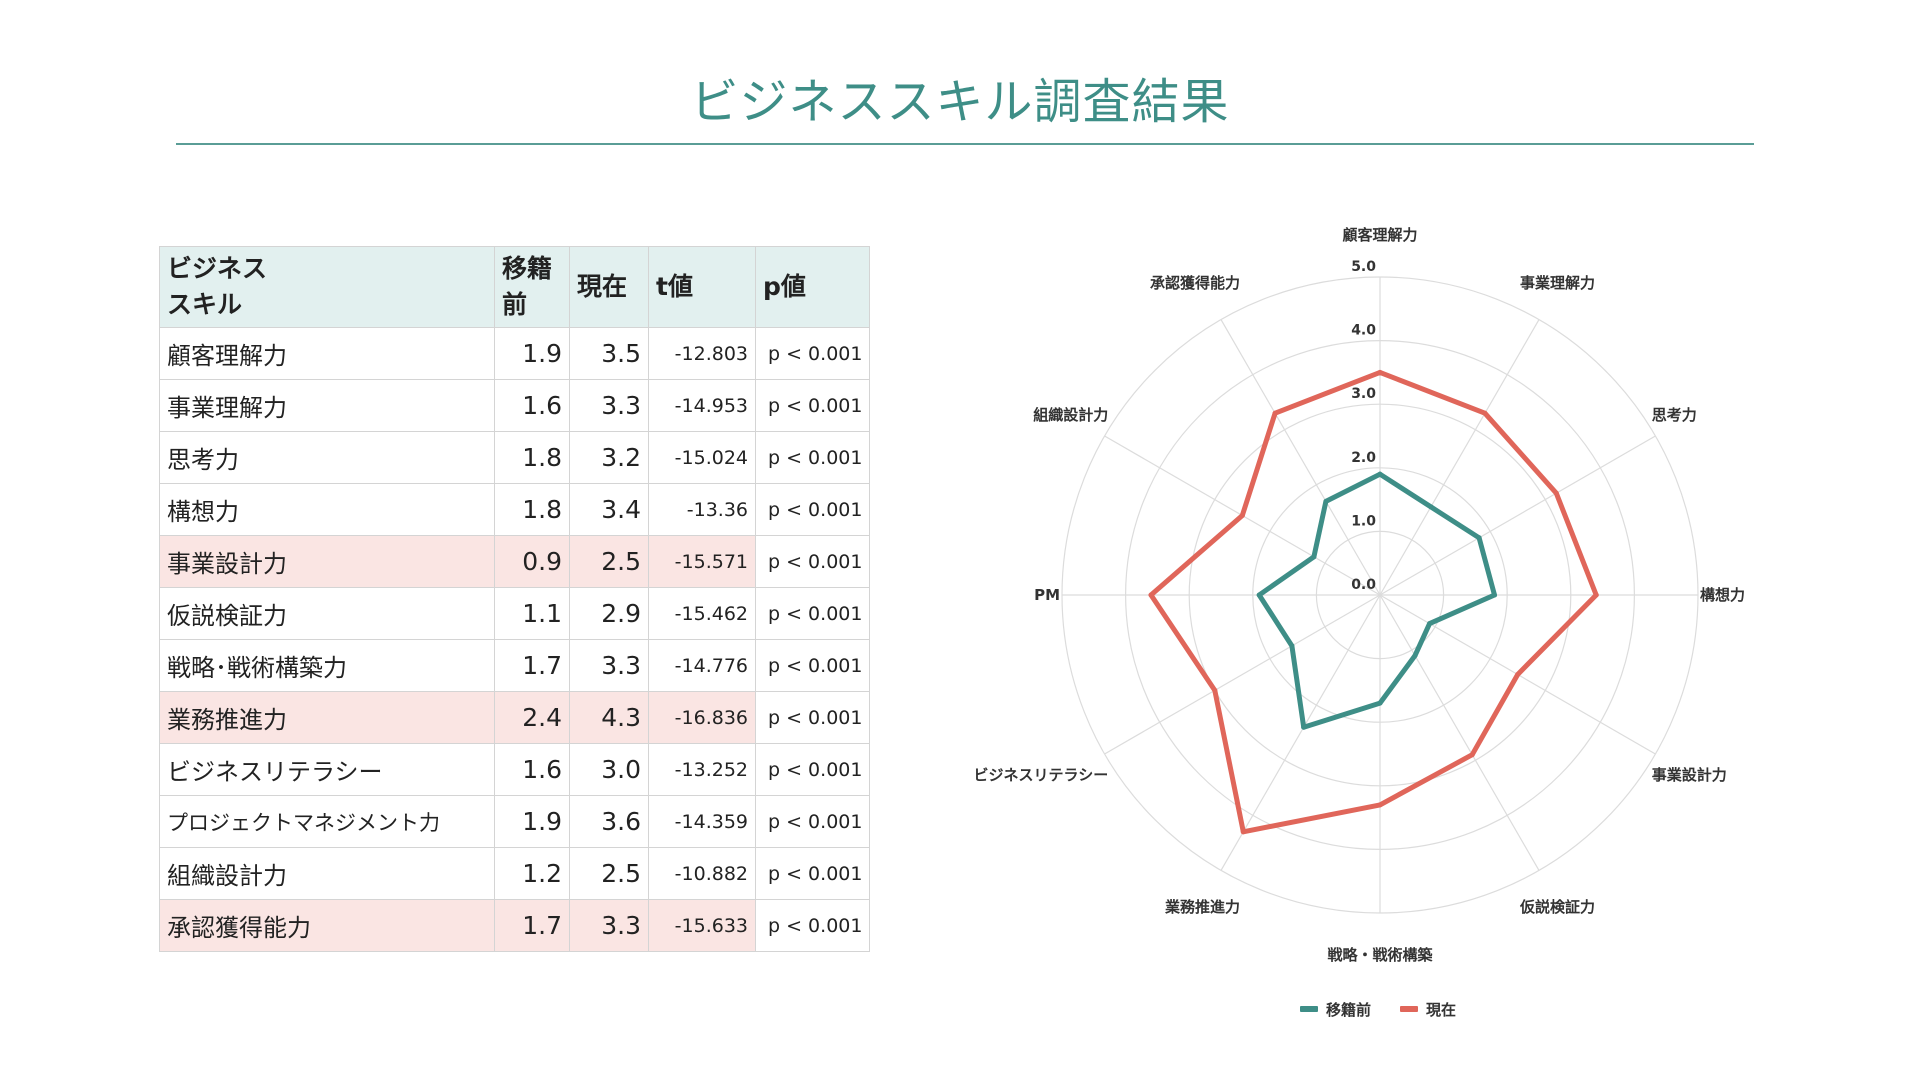 This screenshot has width=1920, height=1080. What do you see at coordinates (1441, 1010) in the screenshot?
I see `legend-label: 現在` at bounding box center [1441, 1010].